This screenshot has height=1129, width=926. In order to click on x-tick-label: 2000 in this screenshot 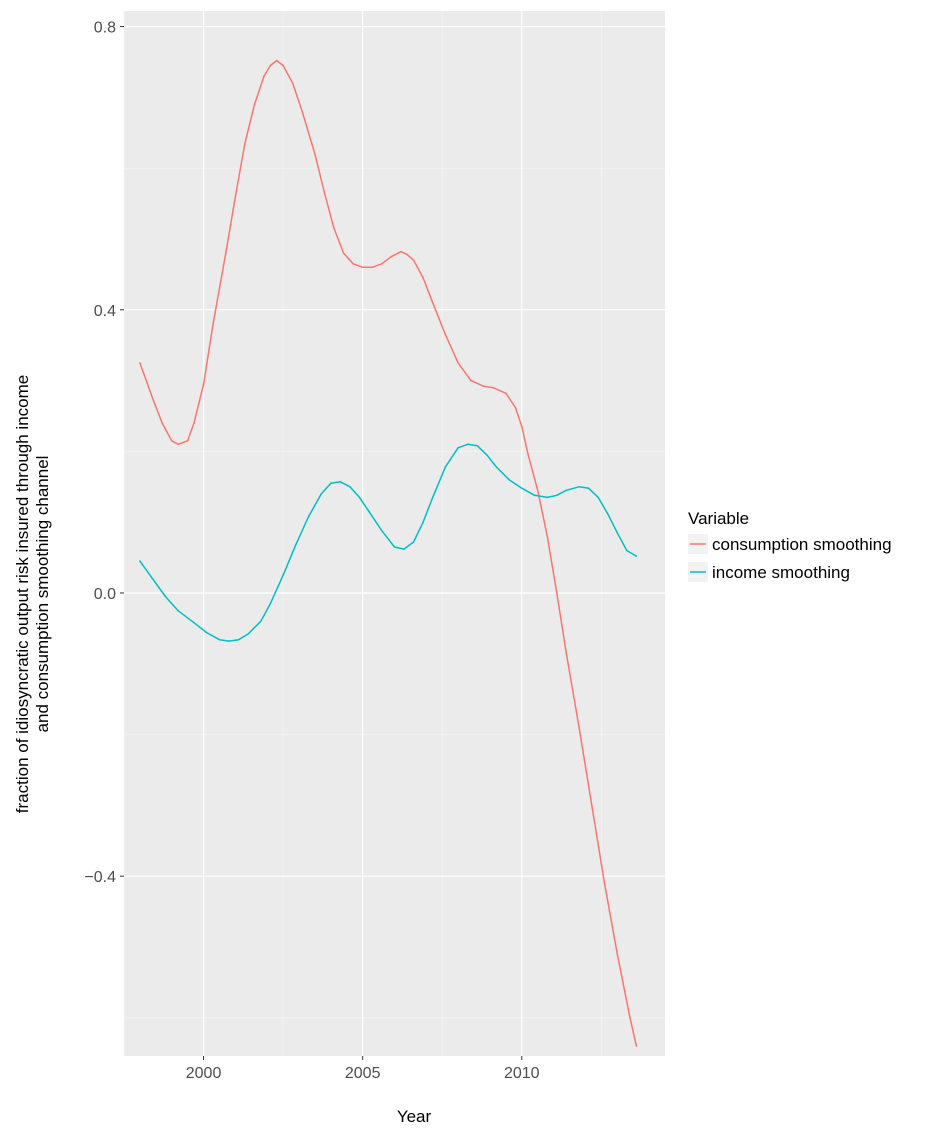, I will do `click(204, 1073)`.